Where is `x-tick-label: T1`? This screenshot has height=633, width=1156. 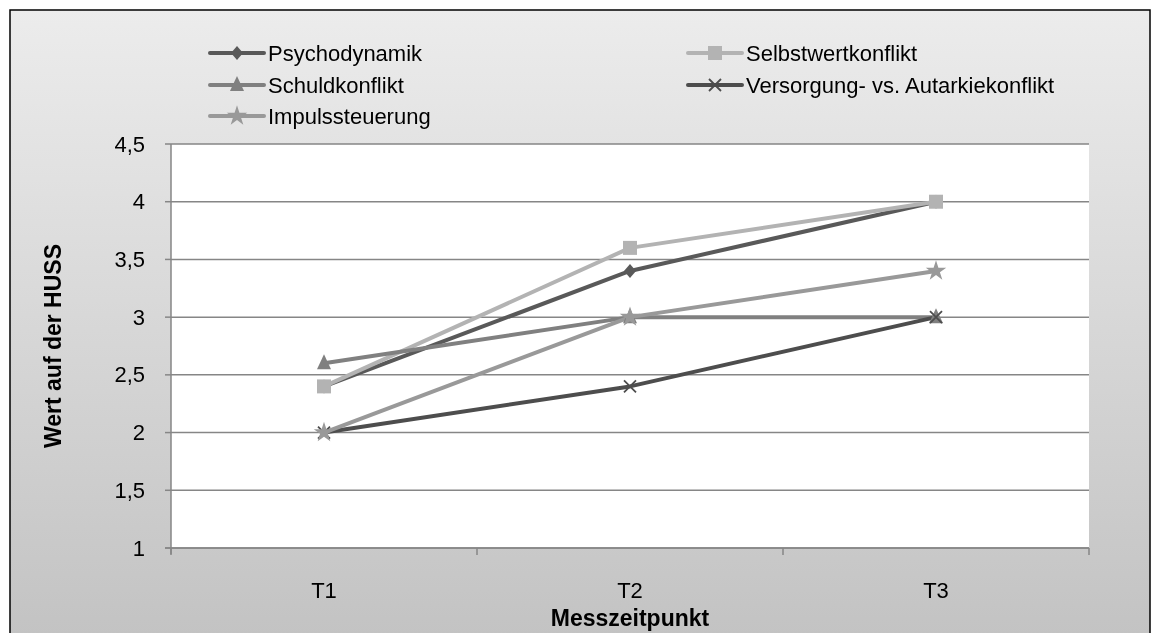
x-tick-label: T1 is located at coordinates (324, 590).